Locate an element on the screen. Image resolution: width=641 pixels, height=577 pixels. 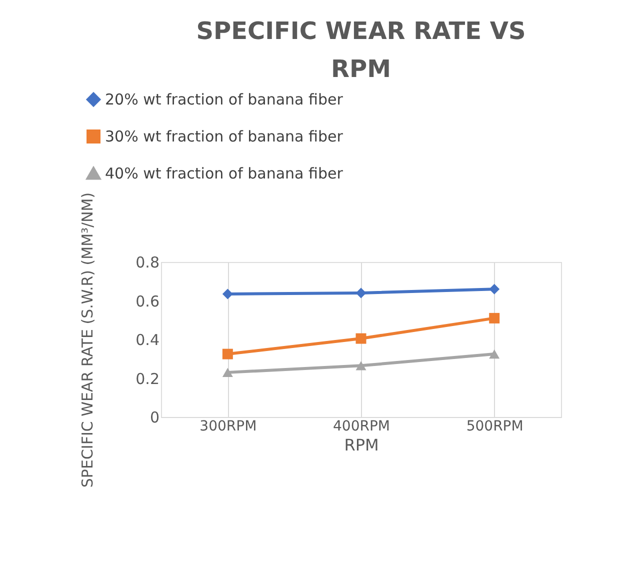
y-tick-label: 0 is located at coordinates (155, 417).